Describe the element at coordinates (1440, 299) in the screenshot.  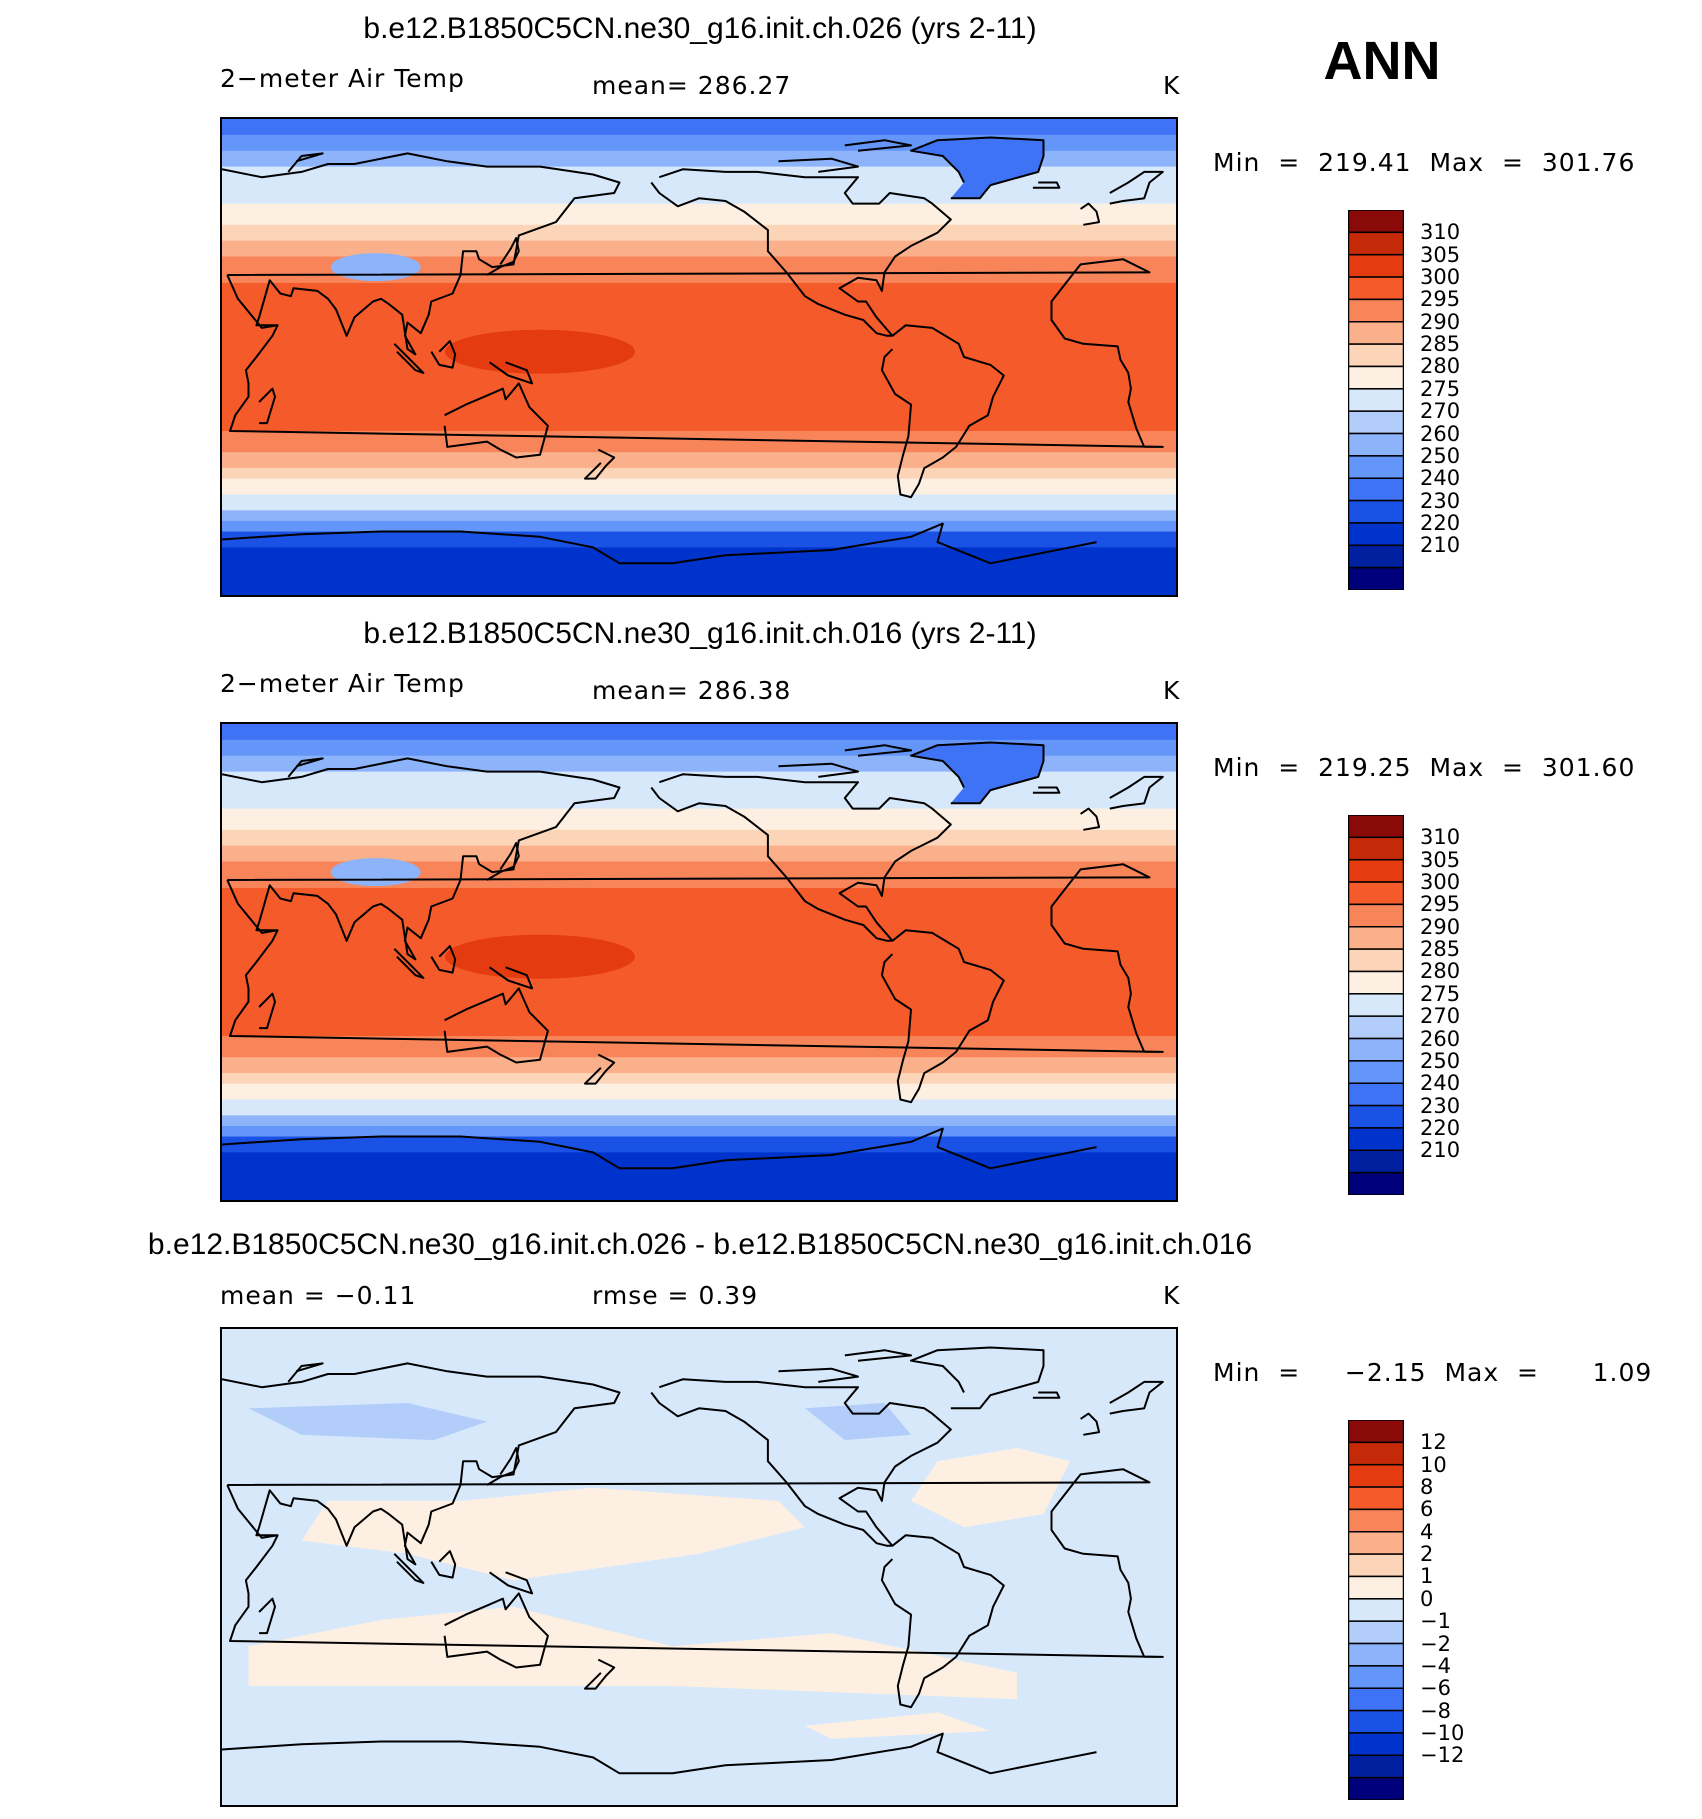
I see `colorbar-tick-label: 295` at that location.